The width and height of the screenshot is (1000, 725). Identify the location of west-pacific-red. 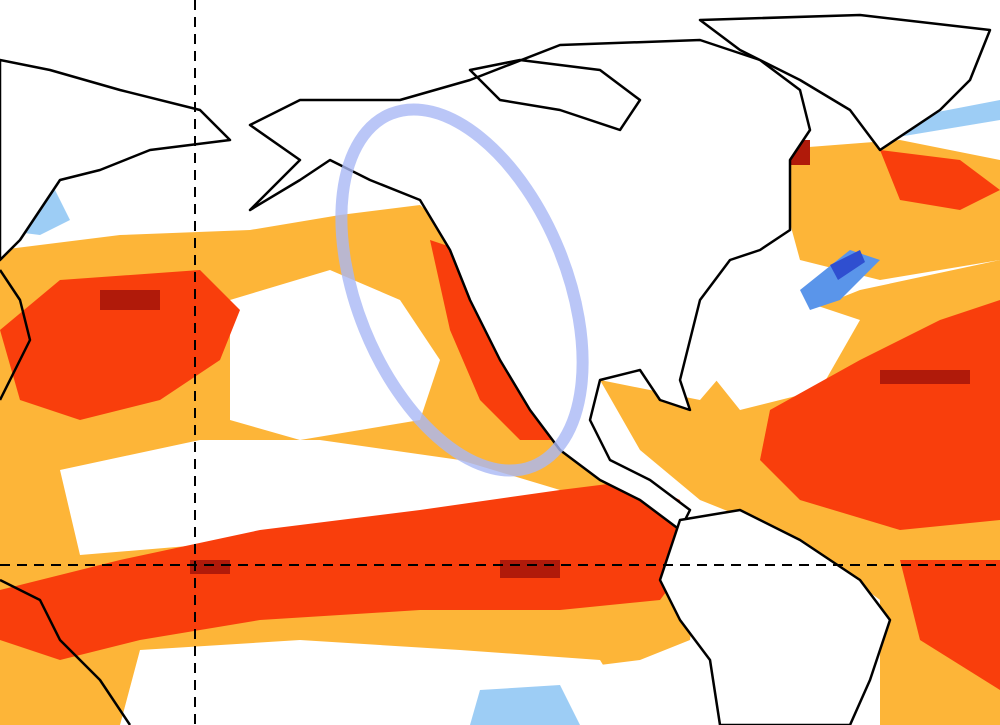
(120, 345).